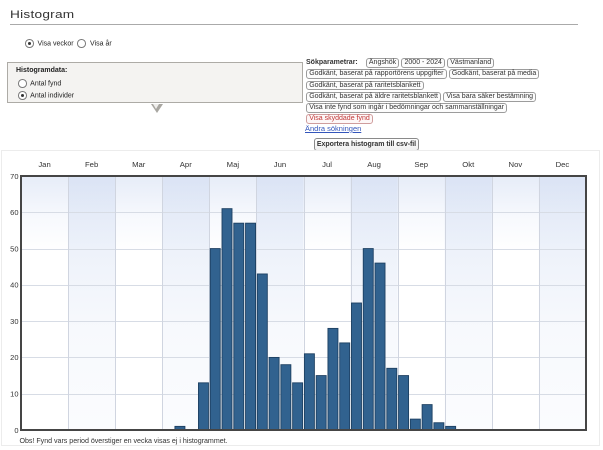  Describe the element at coordinates (233, 164) in the screenshot. I see `svg-text: Maj` at that location.